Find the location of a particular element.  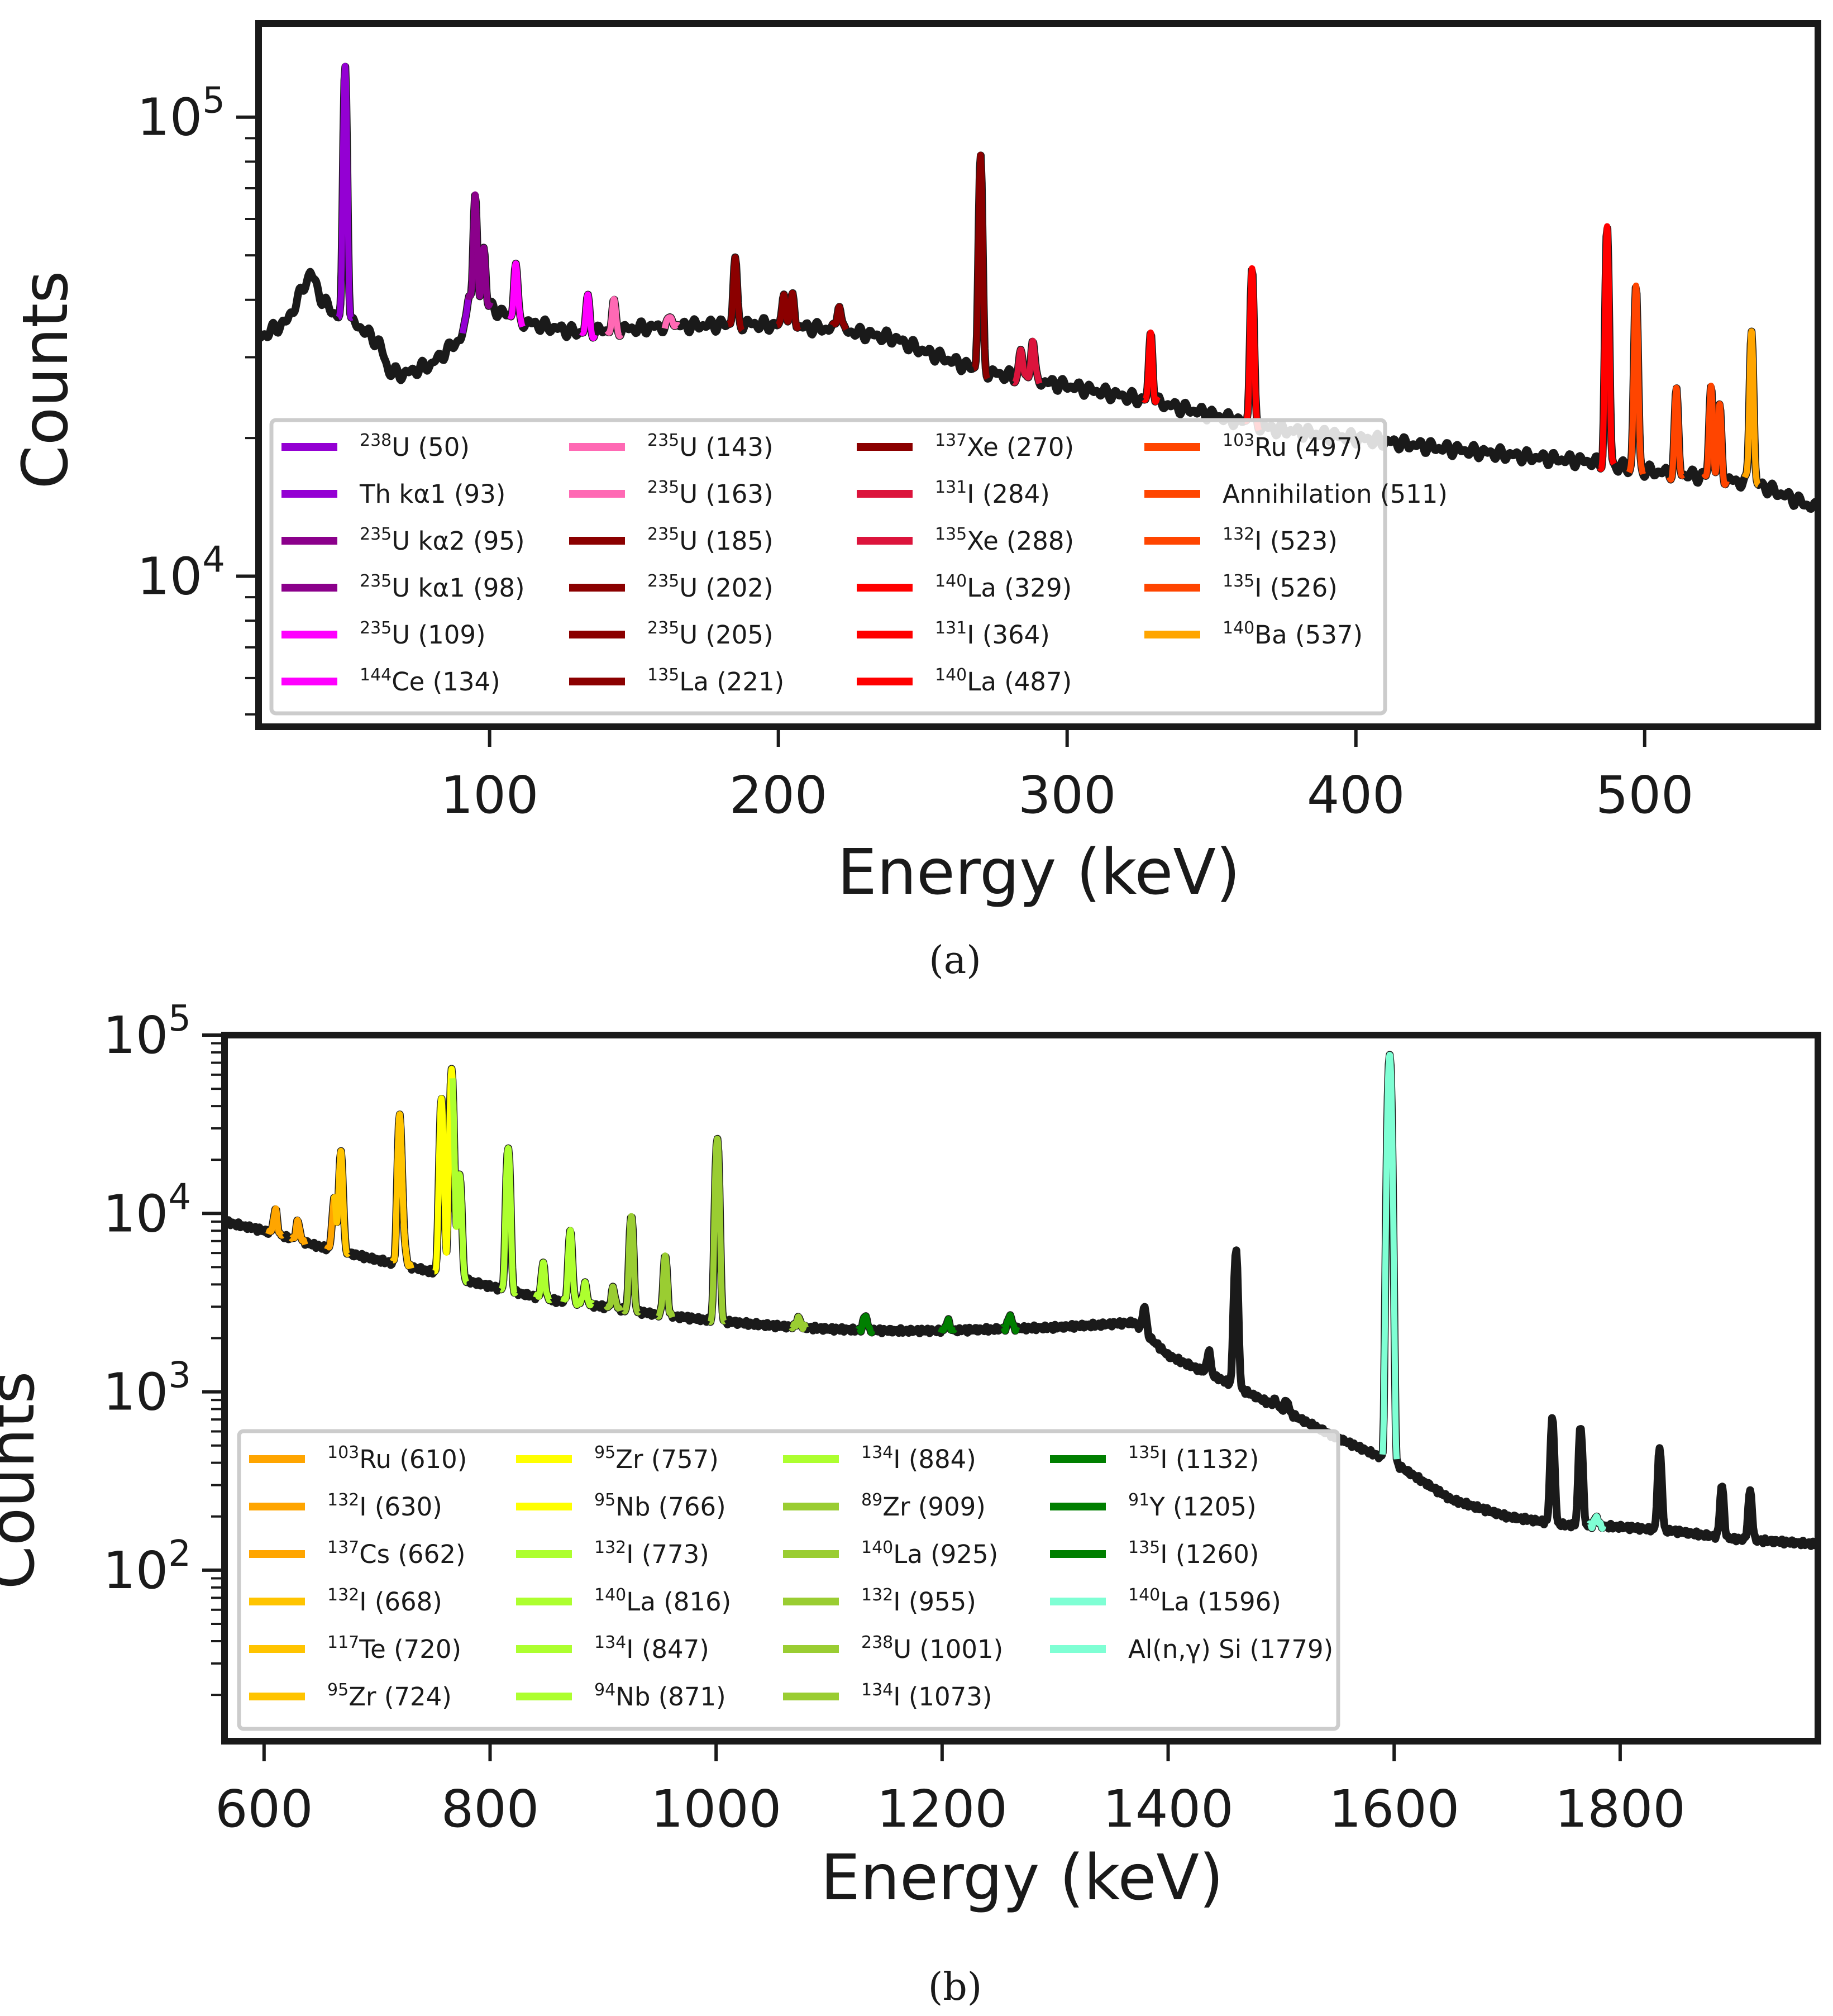

legend-label: 103Ru (610) is located at coordinates (397, 1458).